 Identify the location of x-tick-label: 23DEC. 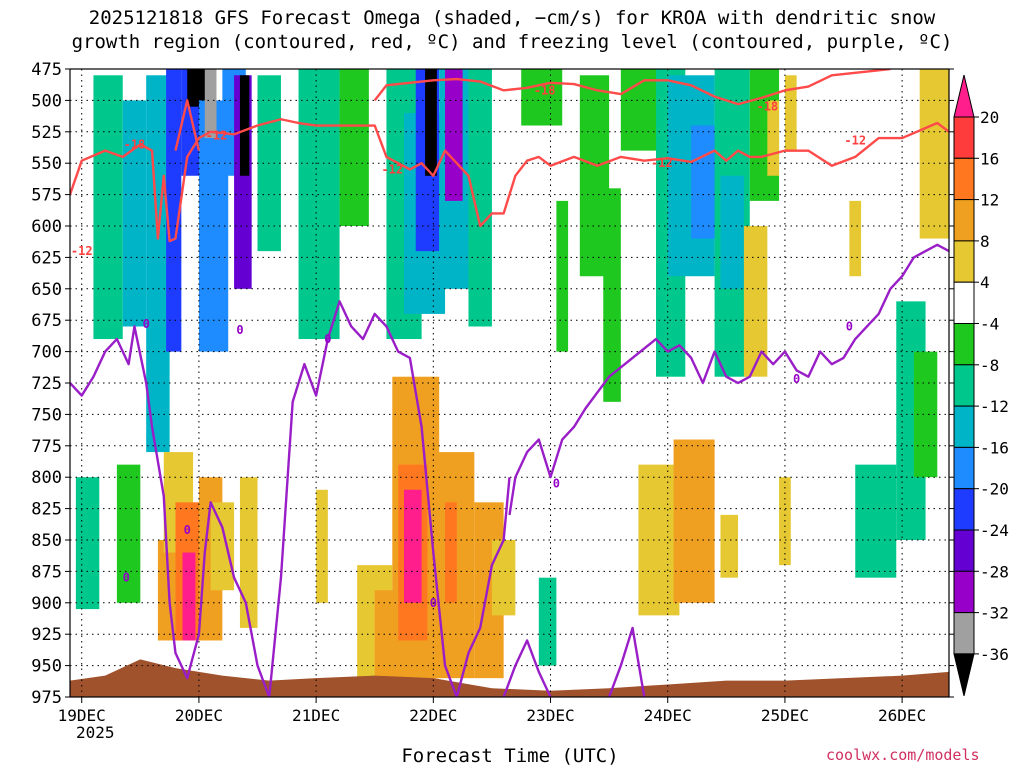
(550, 715).